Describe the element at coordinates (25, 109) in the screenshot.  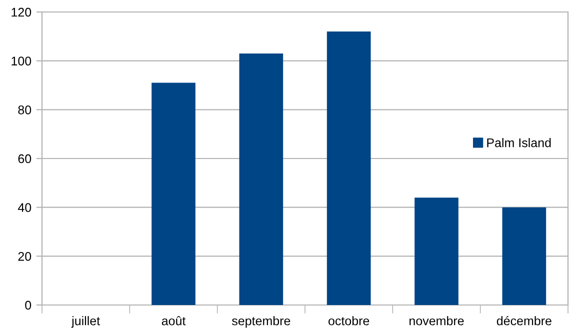
I see `y-tick-label: 80` at that location.